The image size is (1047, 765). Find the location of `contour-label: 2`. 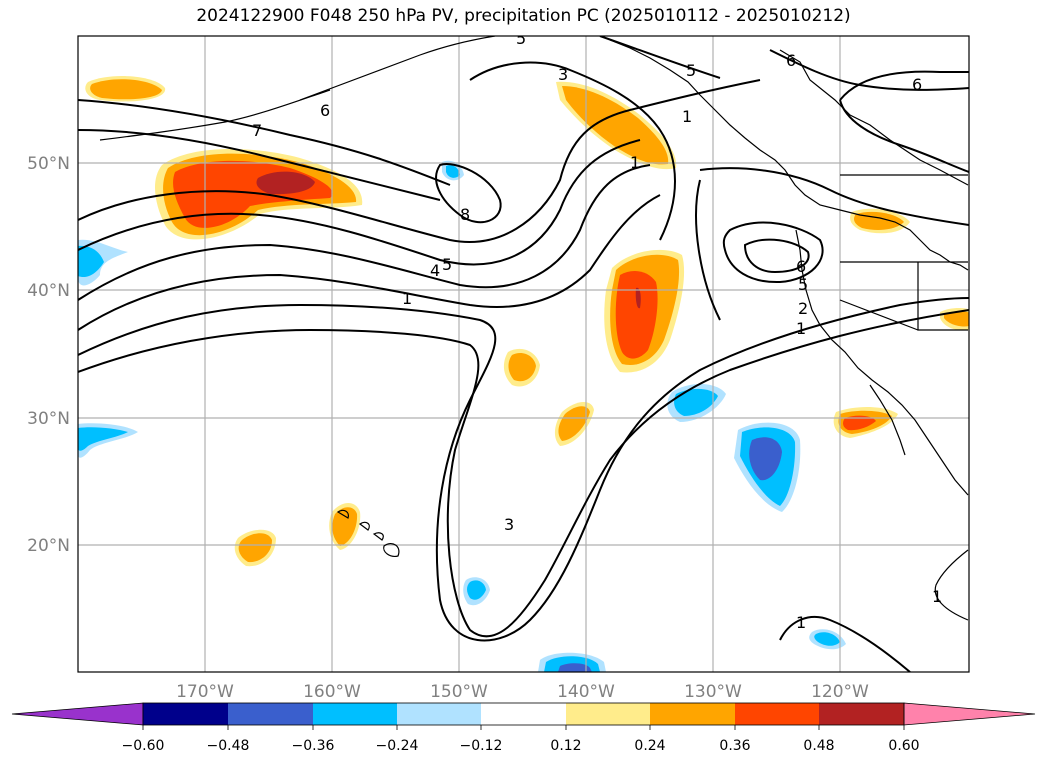

contour-label: 2 is located at coordinates (803, 308).